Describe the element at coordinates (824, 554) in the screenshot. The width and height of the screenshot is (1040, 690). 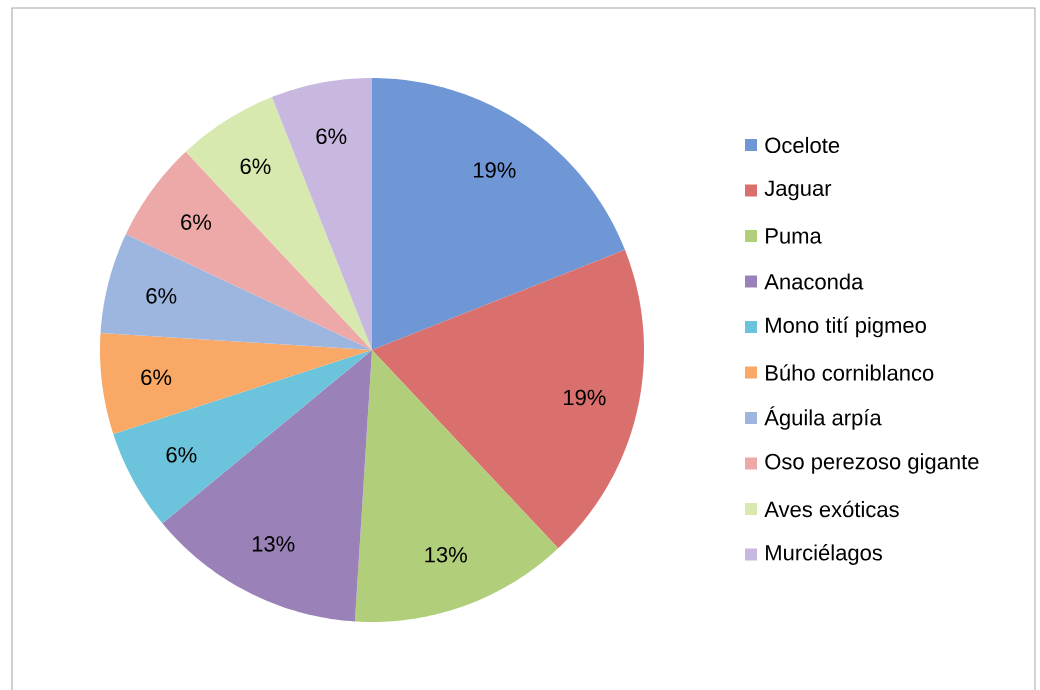
I see `legend-label: Murciélagos` at that location.